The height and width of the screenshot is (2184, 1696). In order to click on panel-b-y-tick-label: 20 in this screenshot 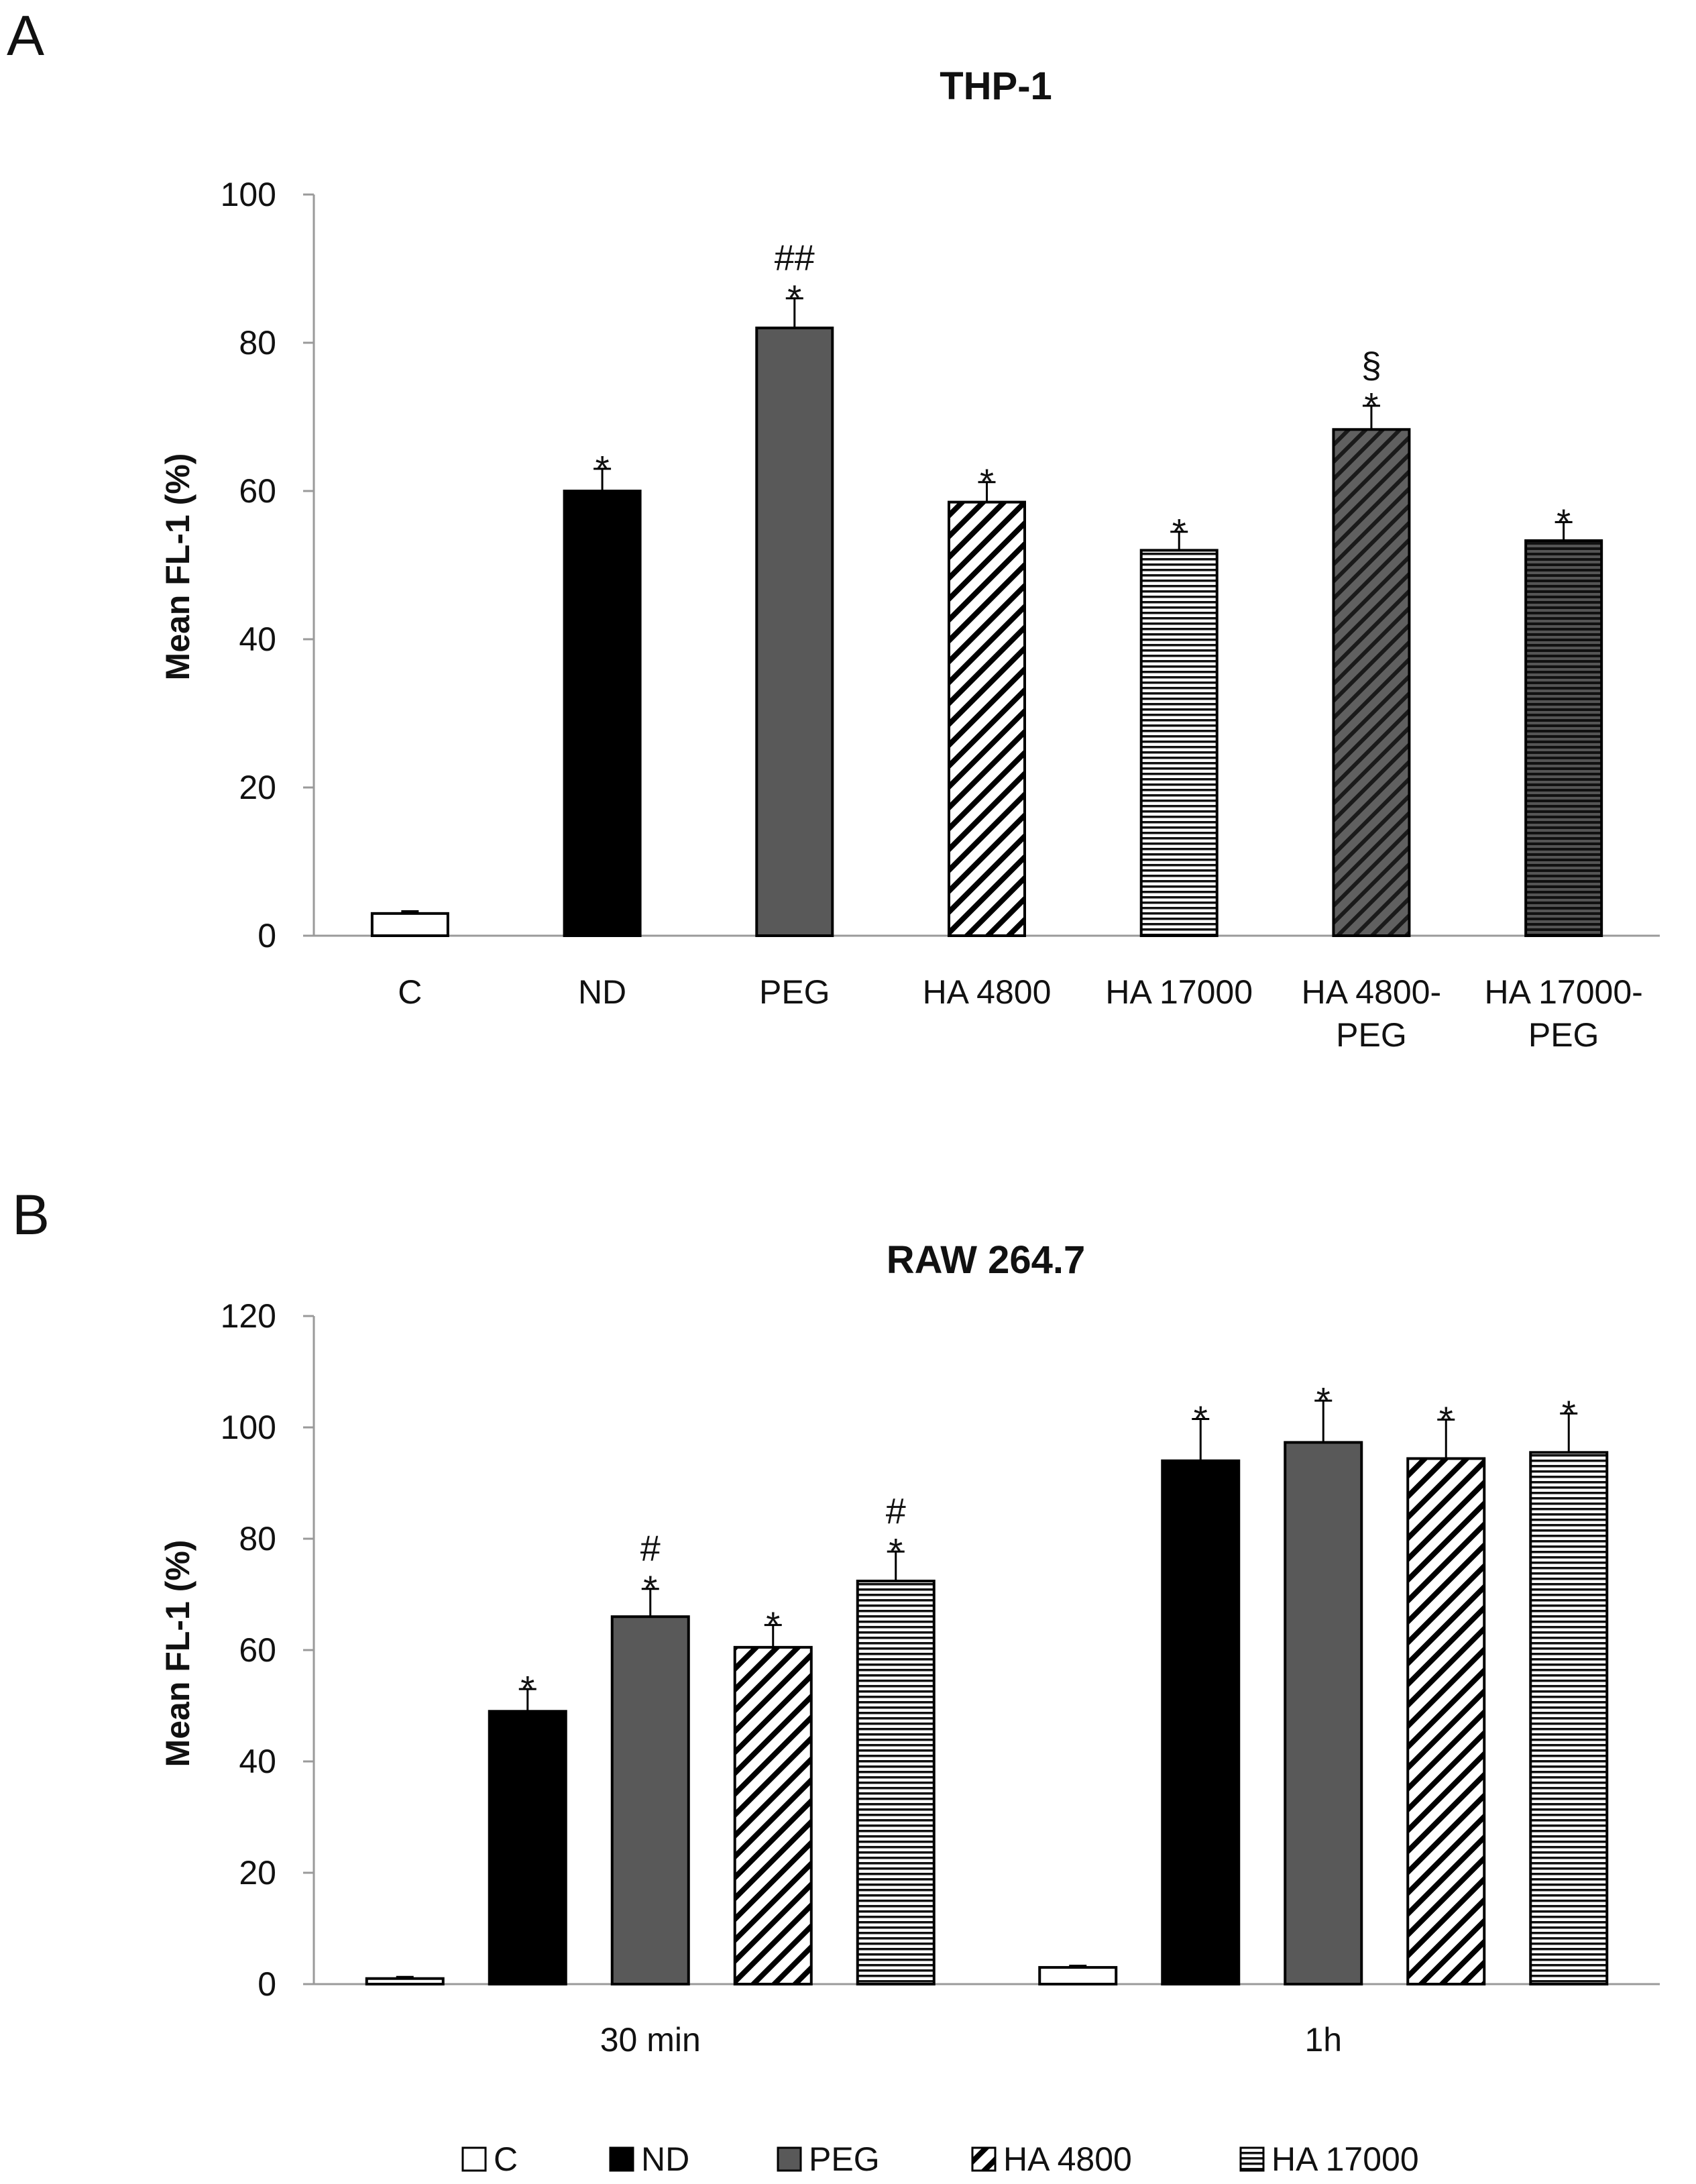, I will do `click(257, 1873)`.